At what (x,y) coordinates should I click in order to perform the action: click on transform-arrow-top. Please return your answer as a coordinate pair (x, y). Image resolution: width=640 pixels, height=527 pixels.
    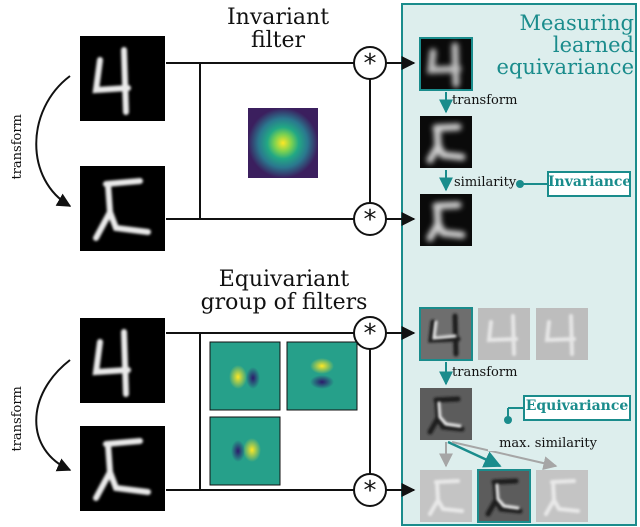
    Looking at the image, I should click on (53, 141).